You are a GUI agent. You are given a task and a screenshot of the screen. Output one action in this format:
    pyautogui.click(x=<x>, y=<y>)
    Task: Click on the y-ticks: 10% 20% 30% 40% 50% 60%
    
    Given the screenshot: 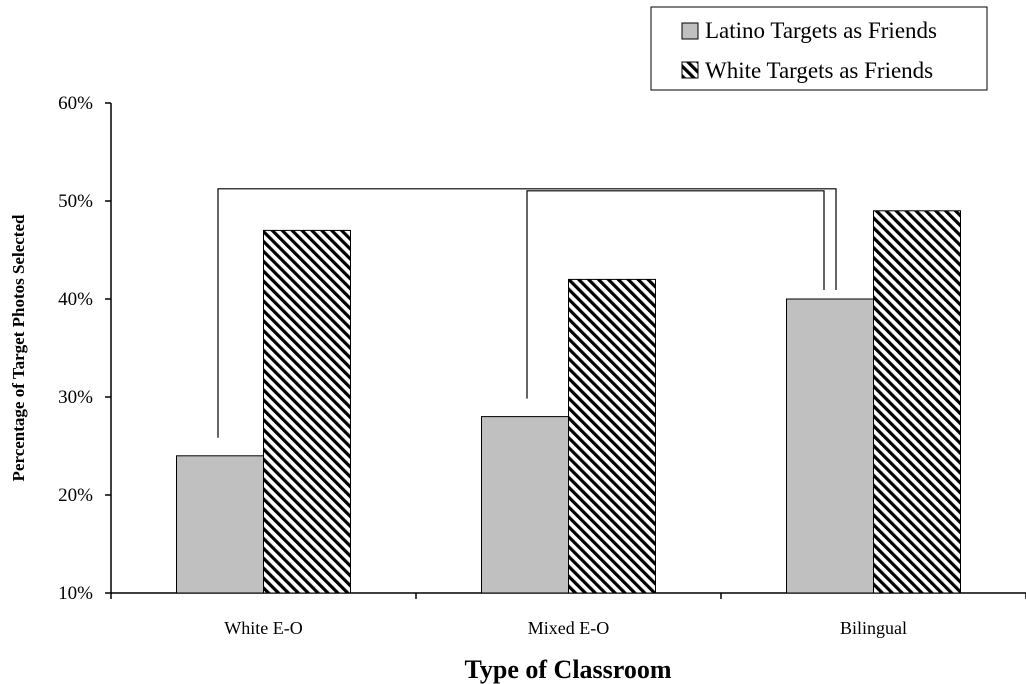 What is the action you would take?
    pyautogui.click(x=84, y=348)
    